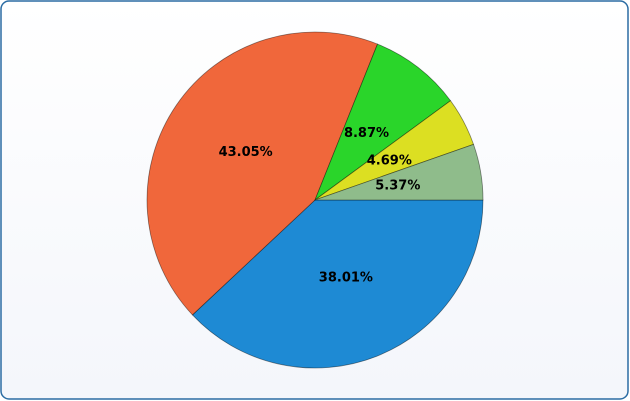  Describe the element at coordinates (366, 133) in the screenshot. I see `data-label: 8.87%` at that location.